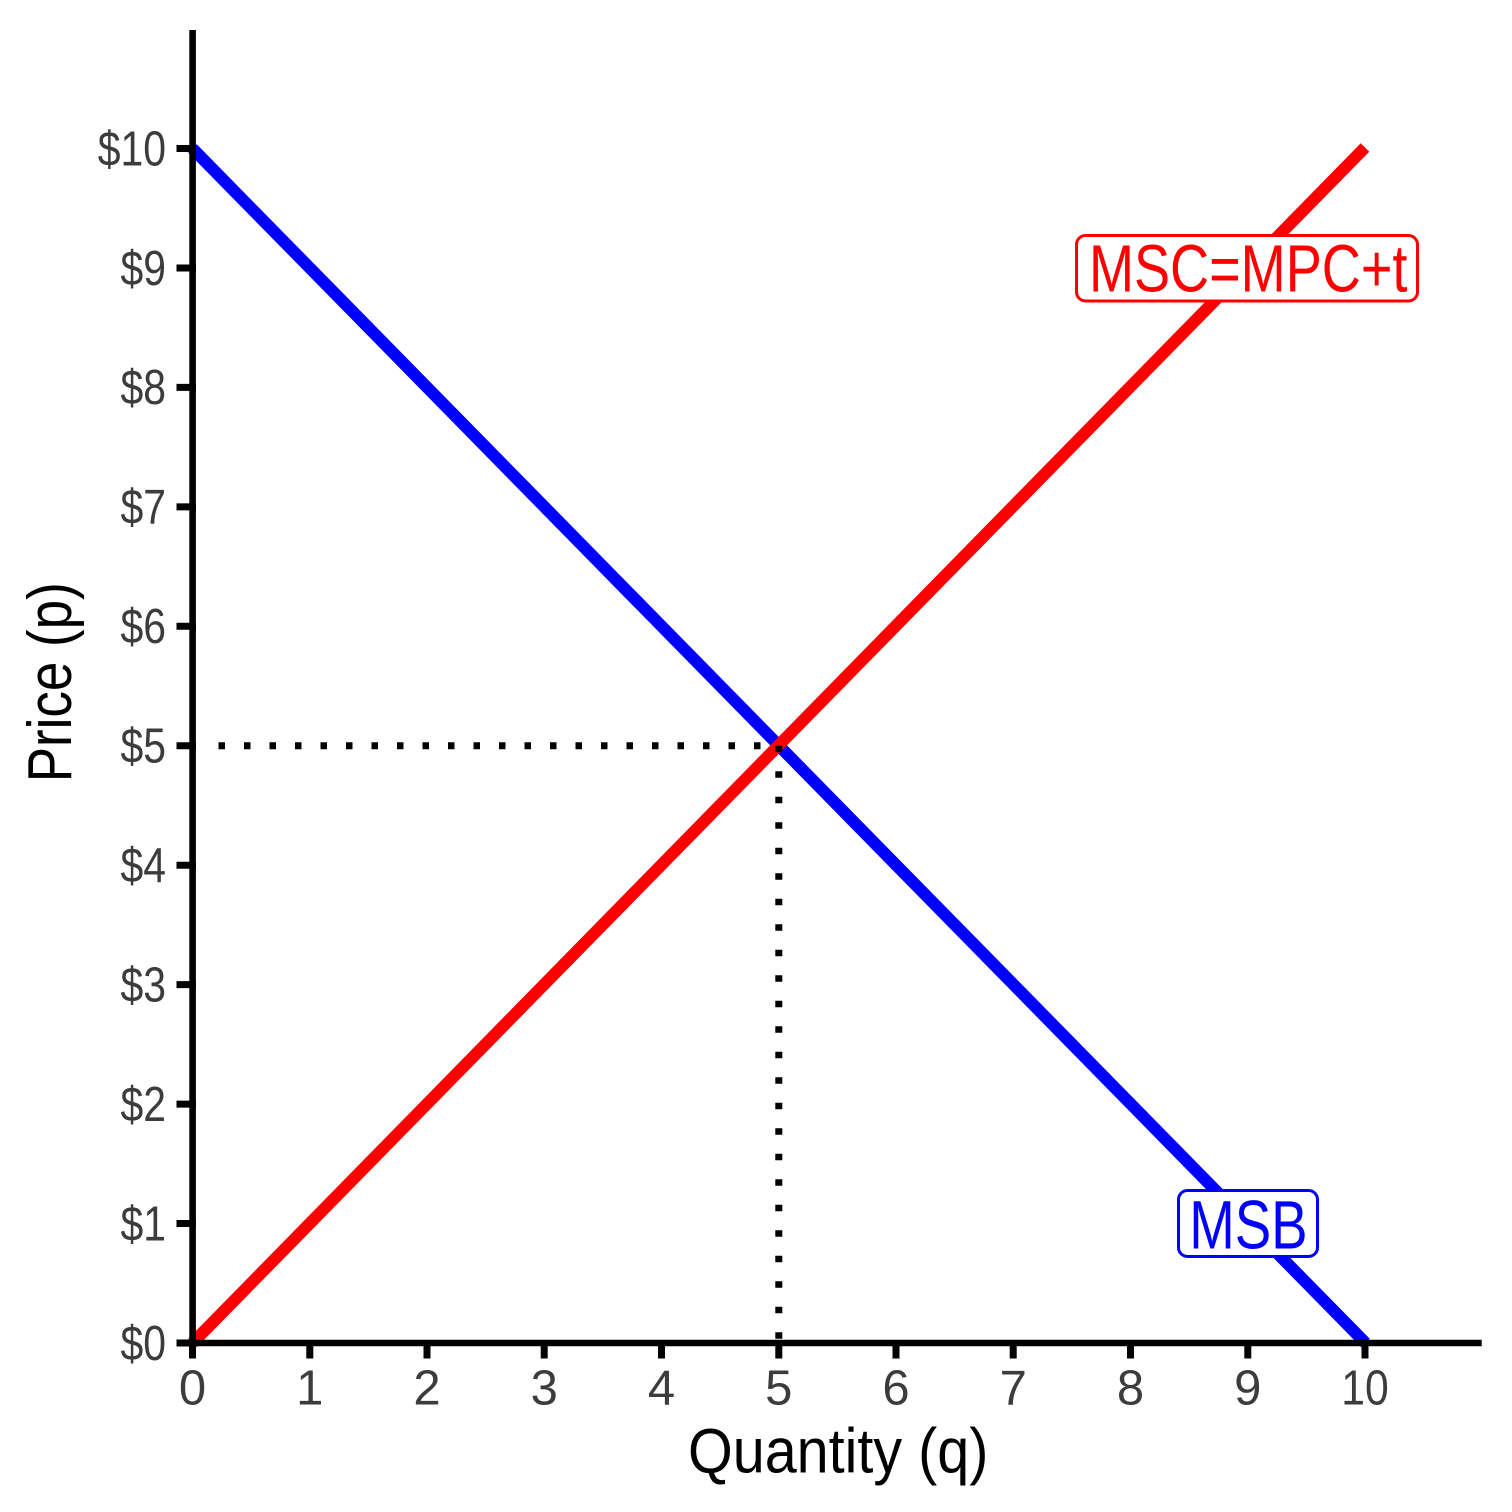 The width and height of the screenshot is (1512, 1512). What do you see at coordinates (838, 1451) in the screenshot?
I see `svg-text: Quantity (q)` at bounding box center [838, 1451].